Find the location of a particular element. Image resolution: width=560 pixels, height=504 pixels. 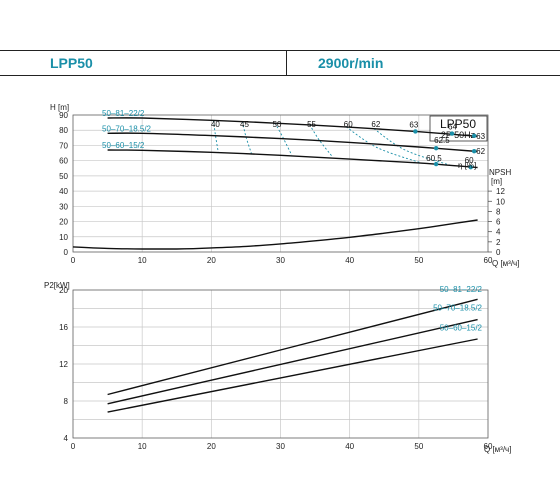

y-tick-label: 16 is located at coordinates (63, 327).